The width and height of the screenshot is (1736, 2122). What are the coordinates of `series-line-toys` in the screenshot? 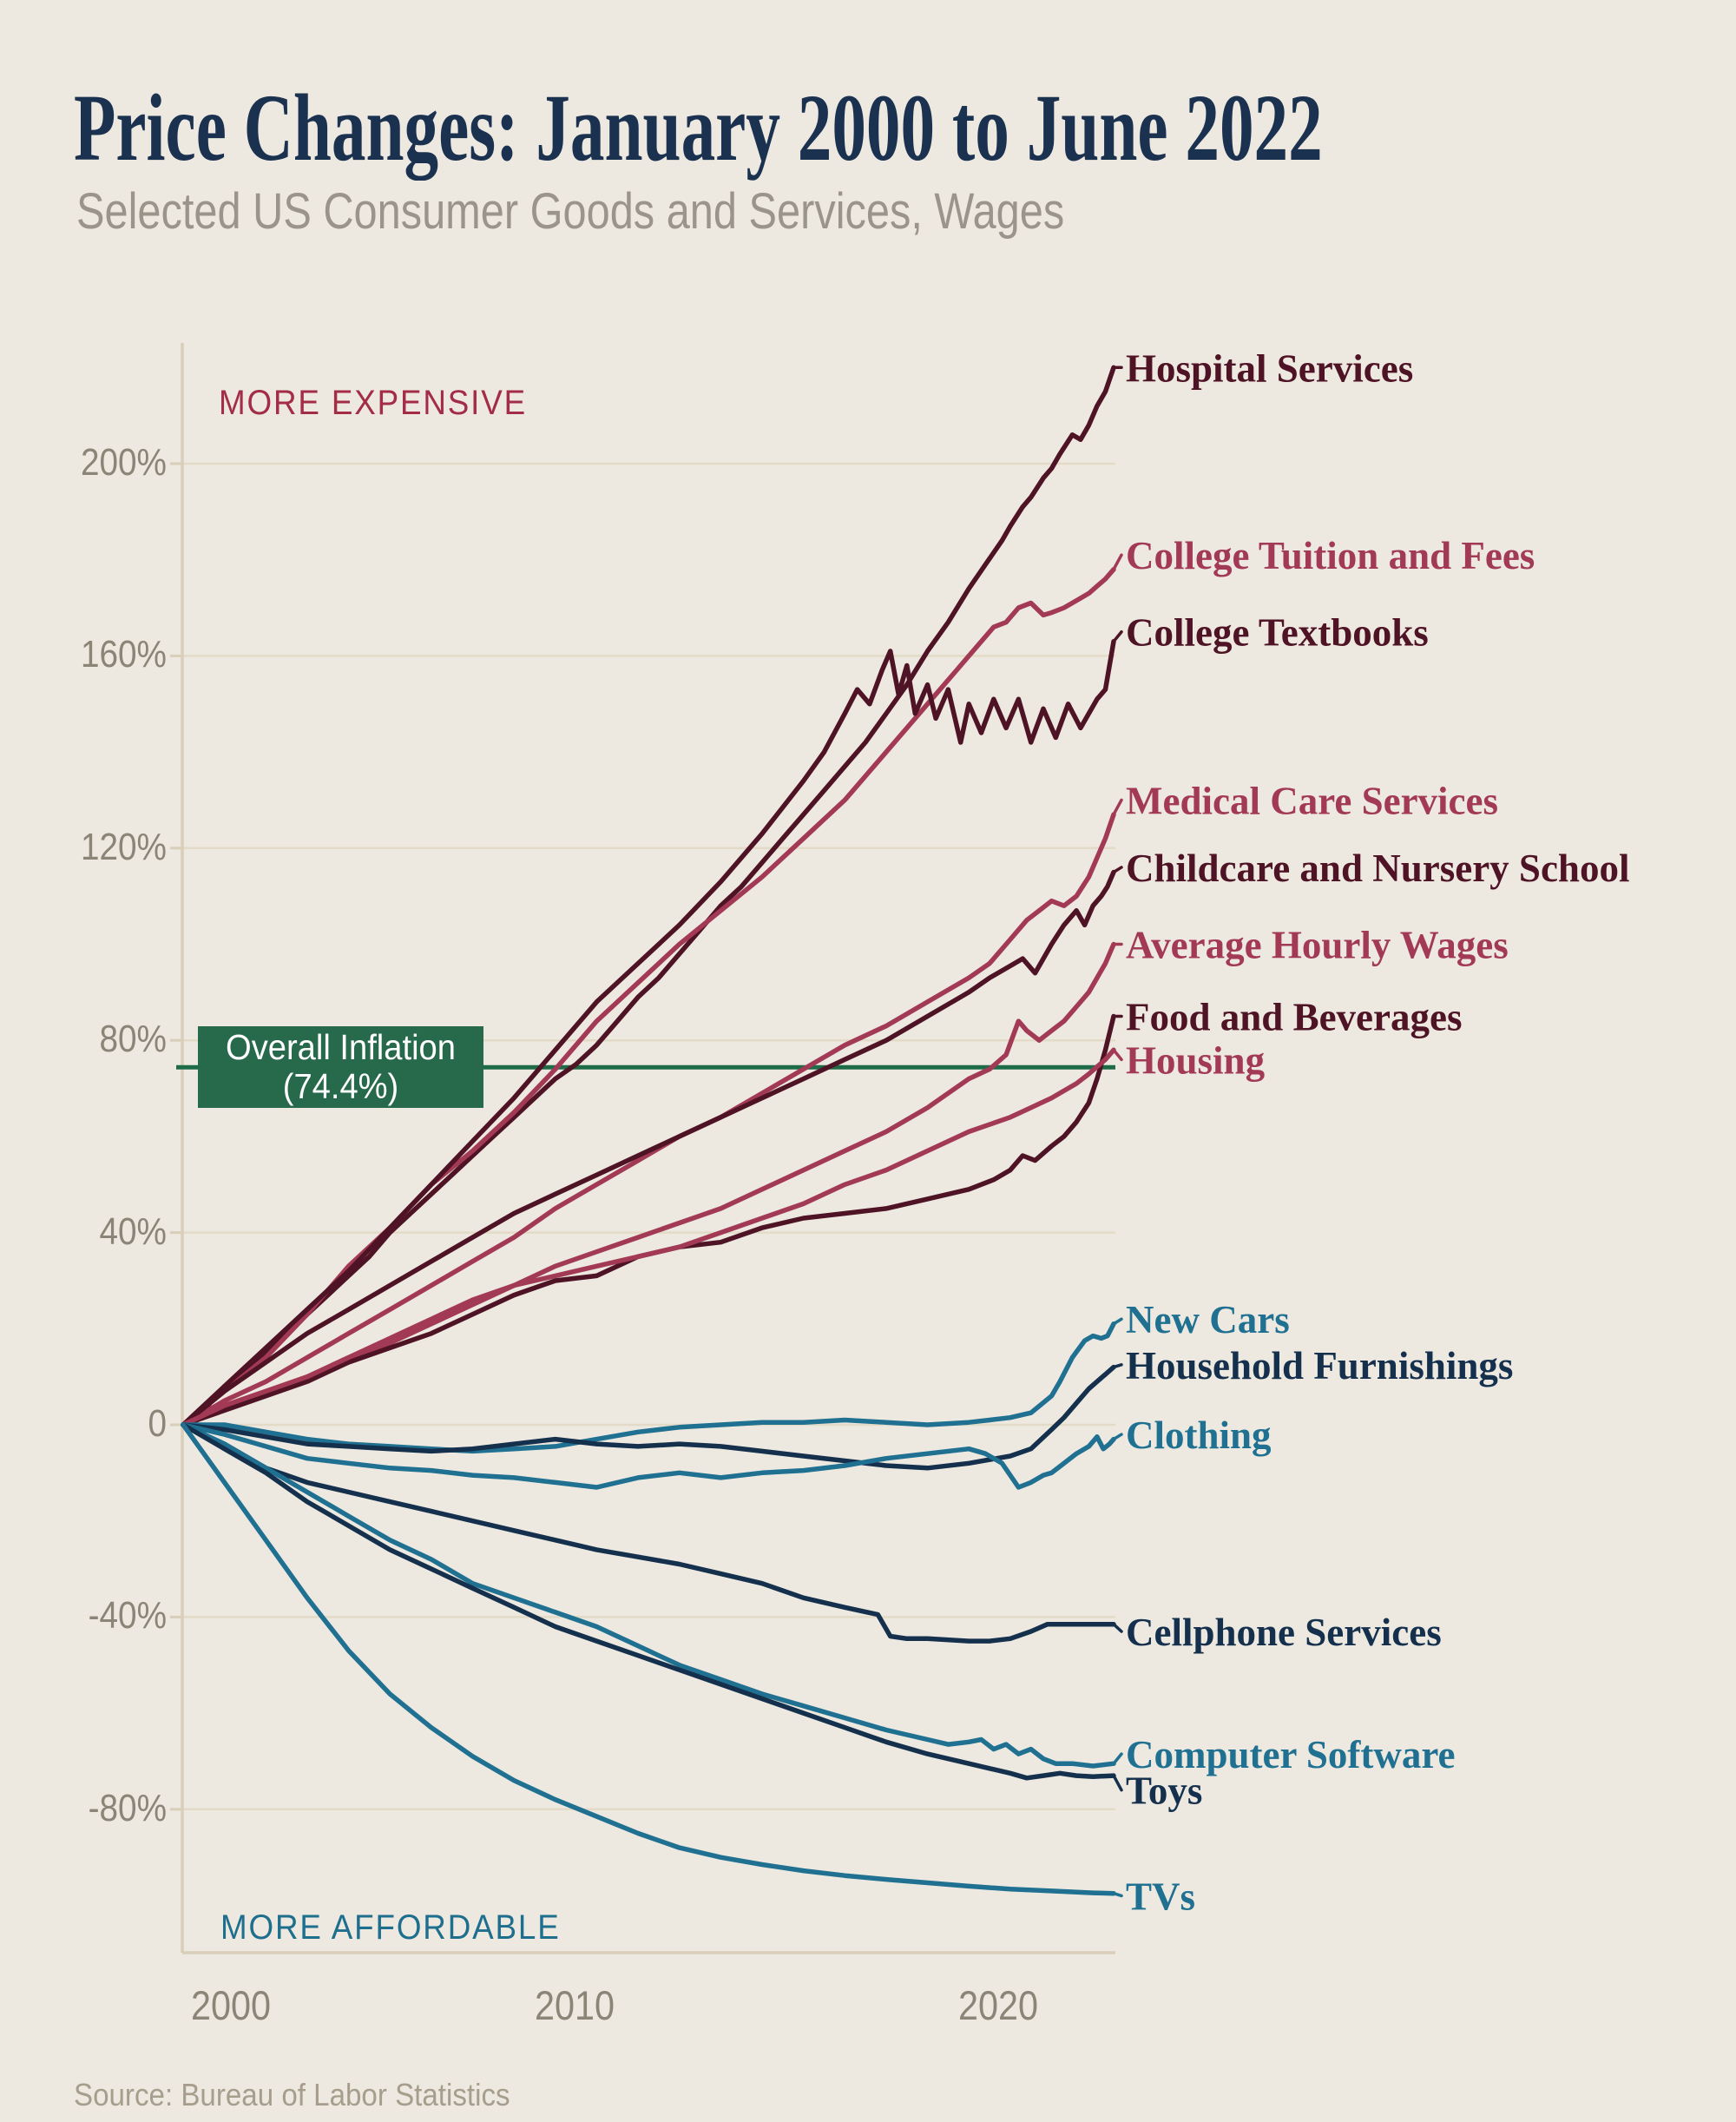 It's located at (648, 1601).